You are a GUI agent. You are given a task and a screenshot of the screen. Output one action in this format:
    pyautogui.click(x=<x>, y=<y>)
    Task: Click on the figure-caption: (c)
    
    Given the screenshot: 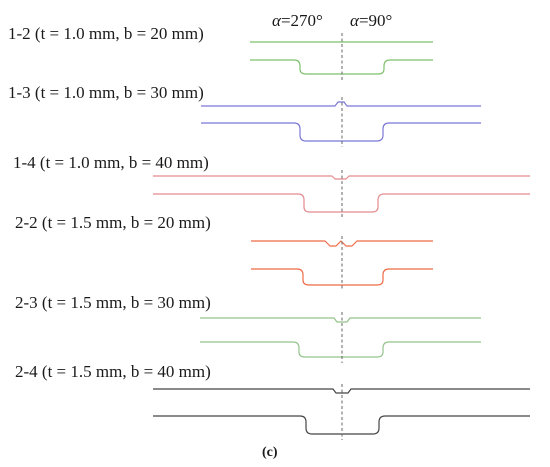 What is the action you would take?
    pyautogui.click(x=270, y=452)
    